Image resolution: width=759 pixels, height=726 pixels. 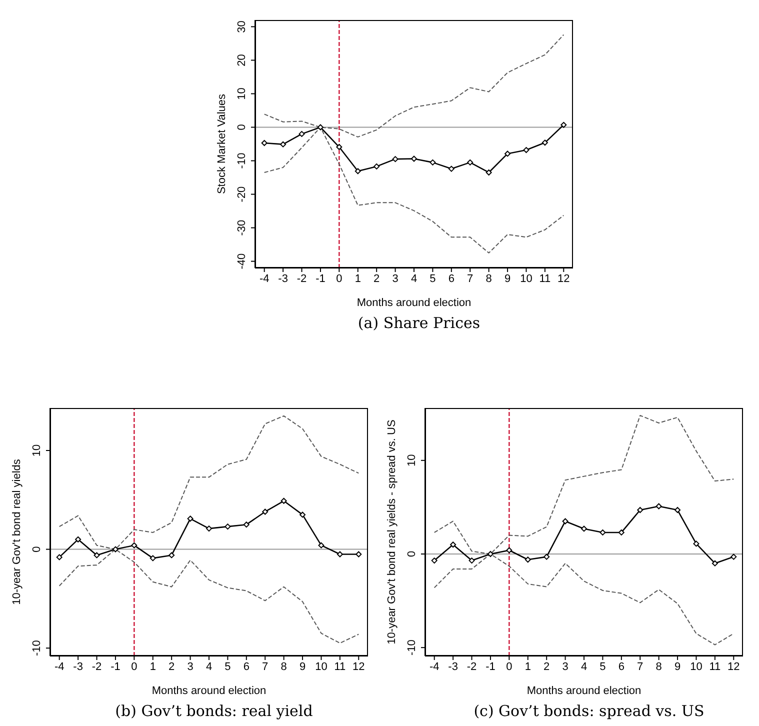 What do you see at coordinates (214, 711) in the screenshot?
I see `text: (b) Gov’t bonds: real yield` at bounding box center [214, 711].